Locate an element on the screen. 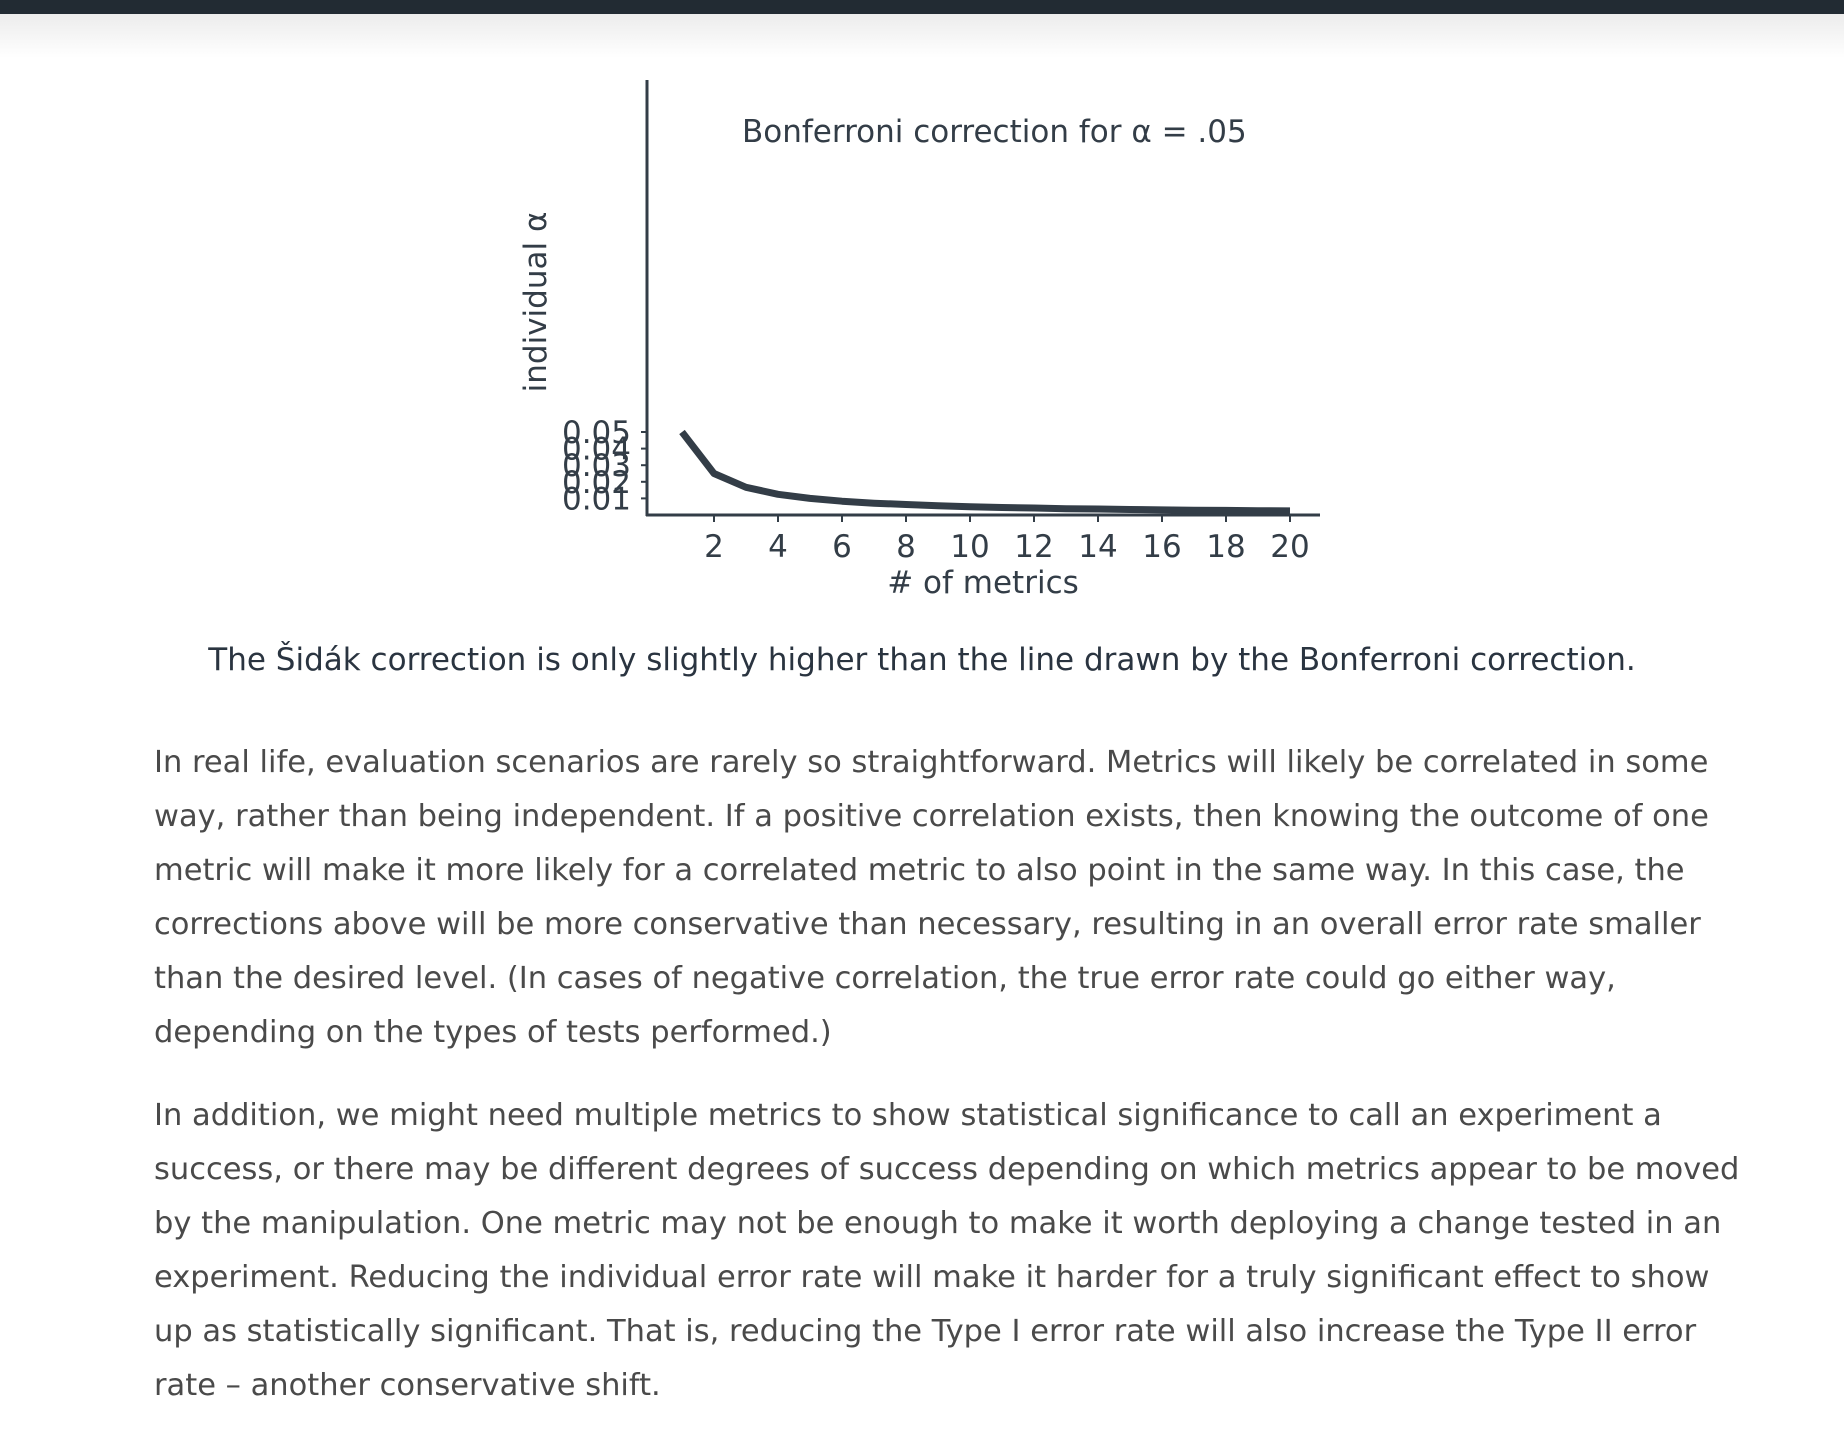  text-line: rate – another conservative shift. is located at coordinates (407, 1385).